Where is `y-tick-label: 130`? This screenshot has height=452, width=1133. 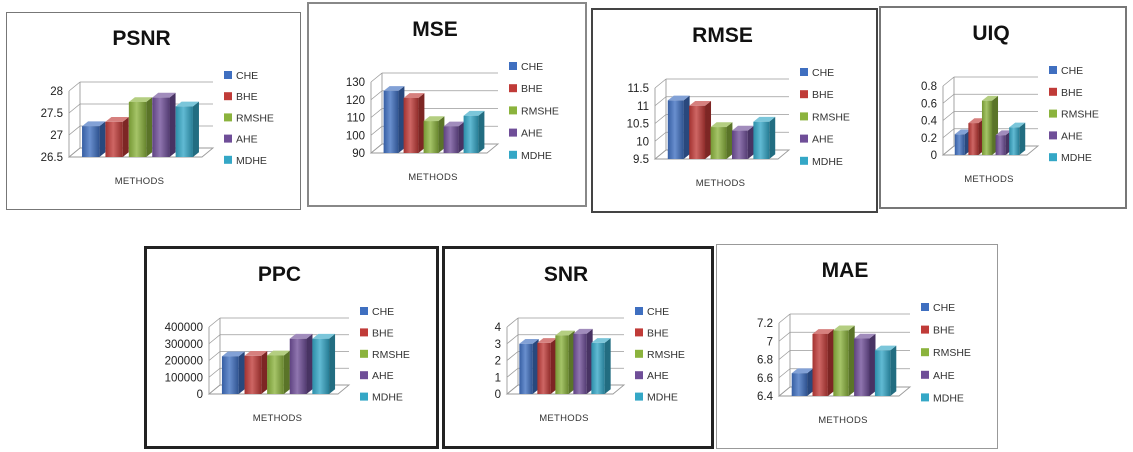 y-tick-label: 130 is located at coordinates (355, 83).